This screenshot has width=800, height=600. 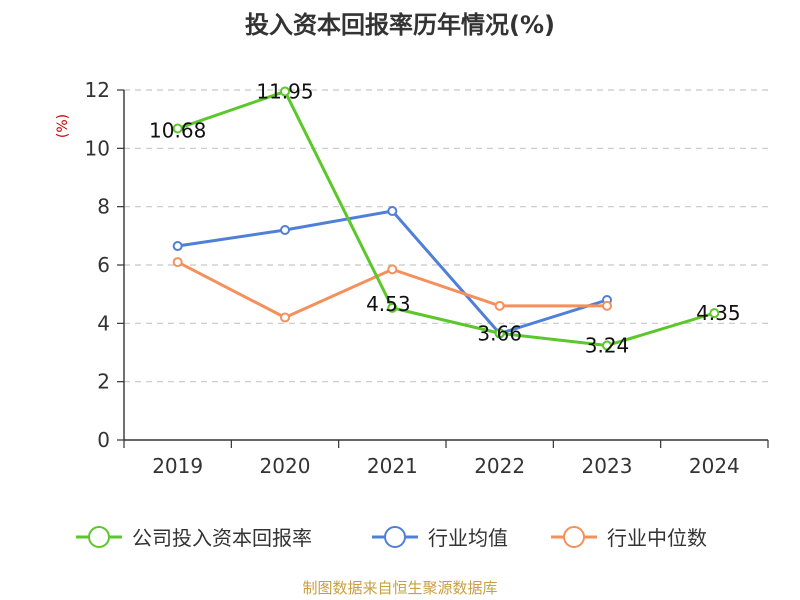 I want to click on legend: 公司投入资本回报率 行业均值 行业中位数, so click(x=391, y=538).